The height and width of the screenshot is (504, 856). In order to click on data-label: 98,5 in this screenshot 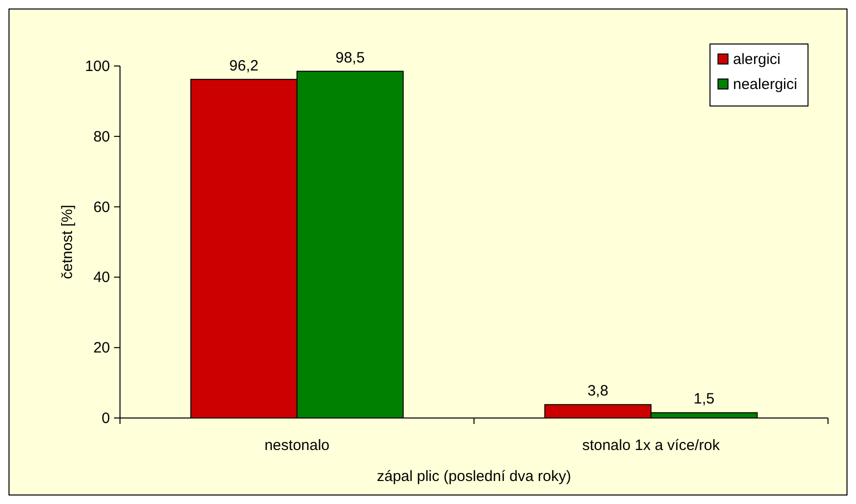, I will do `click(350, 57)`.